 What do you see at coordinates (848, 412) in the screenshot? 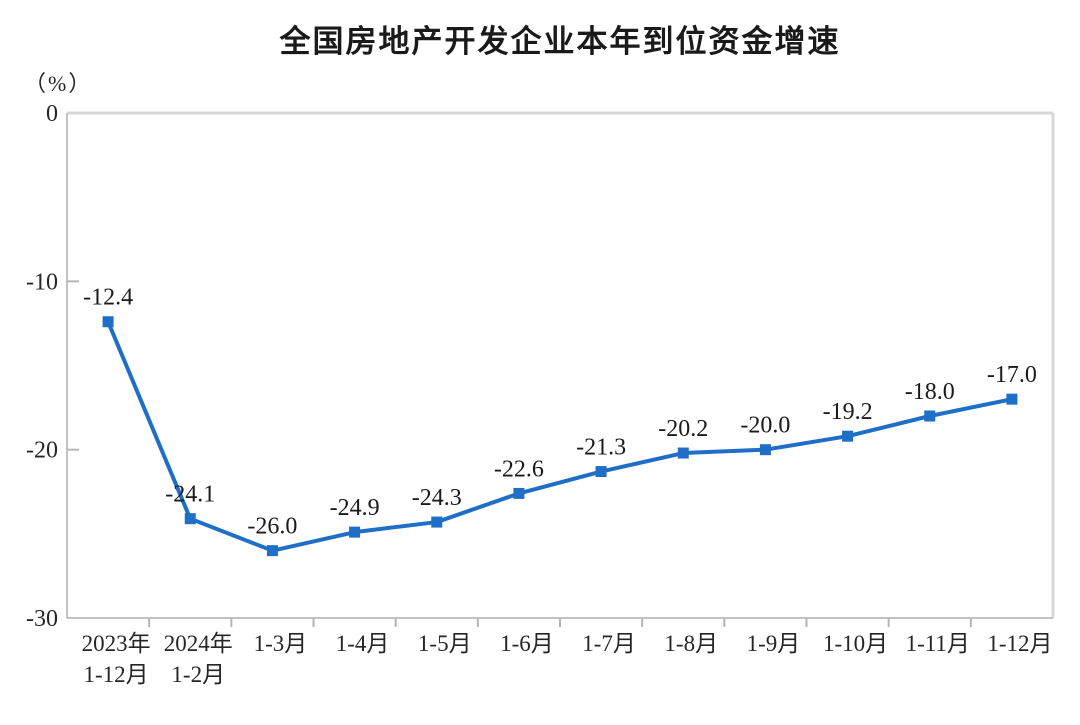
I see `data-point-label: -19.2` at bounding box center [848, 412].